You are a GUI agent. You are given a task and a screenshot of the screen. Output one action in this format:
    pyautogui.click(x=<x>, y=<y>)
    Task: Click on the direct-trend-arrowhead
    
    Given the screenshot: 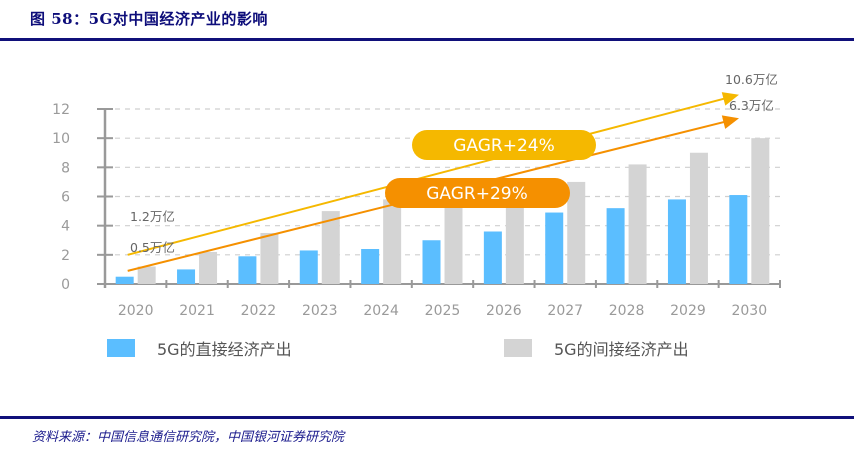 What is the action you would take?
    pyautogui.click(x=730, y=122)
    